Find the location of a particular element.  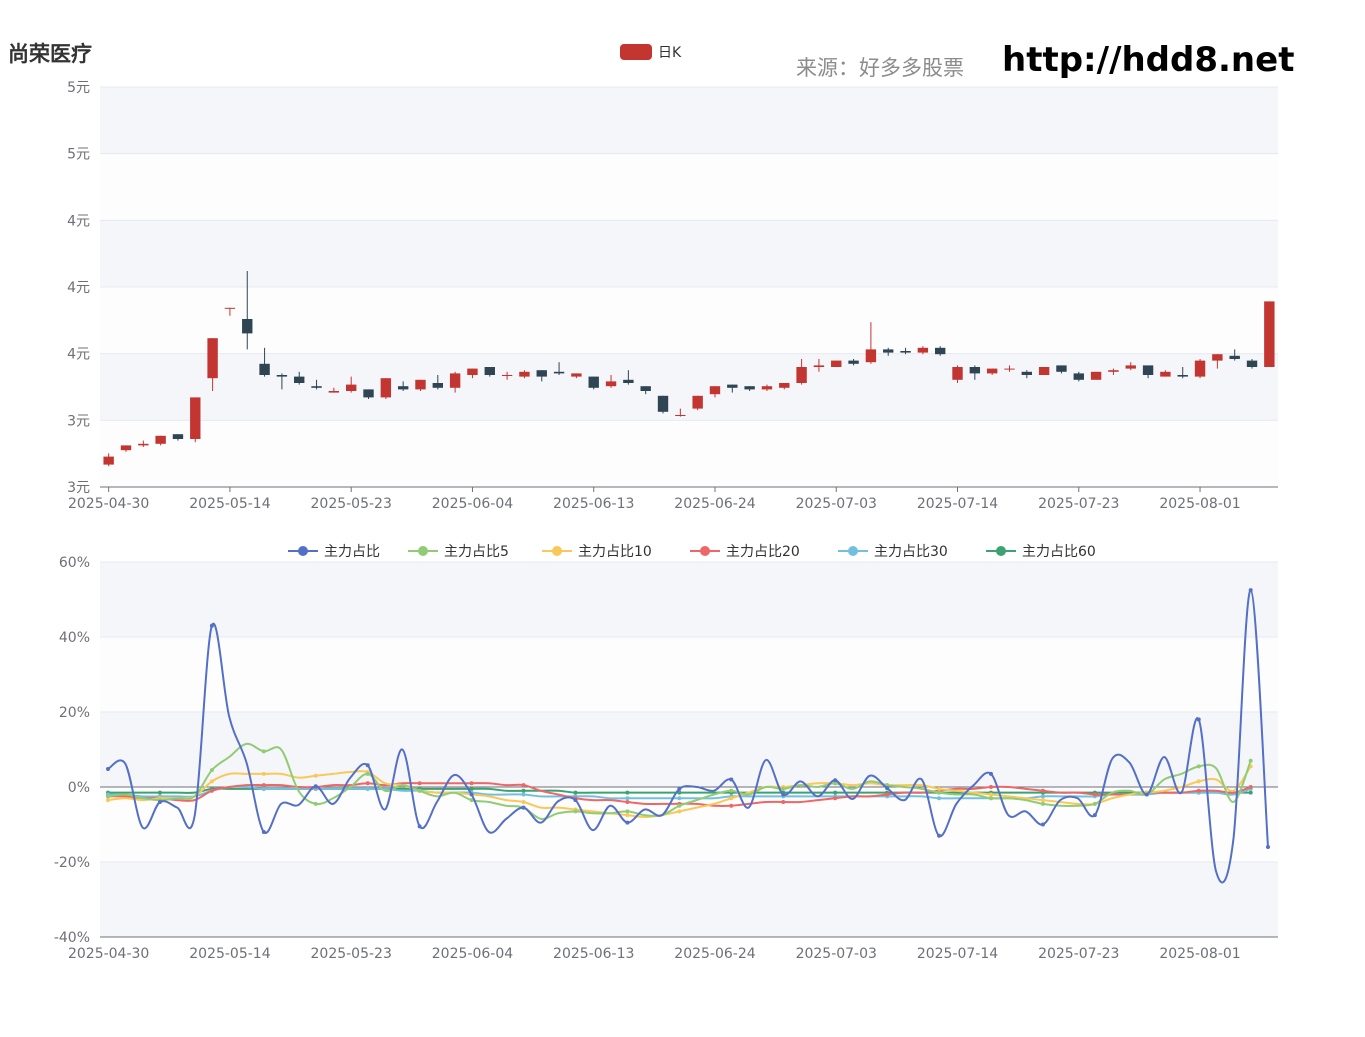

ratio-x-tick-label: 2025-07-03 is located at coordinates (836, 954).